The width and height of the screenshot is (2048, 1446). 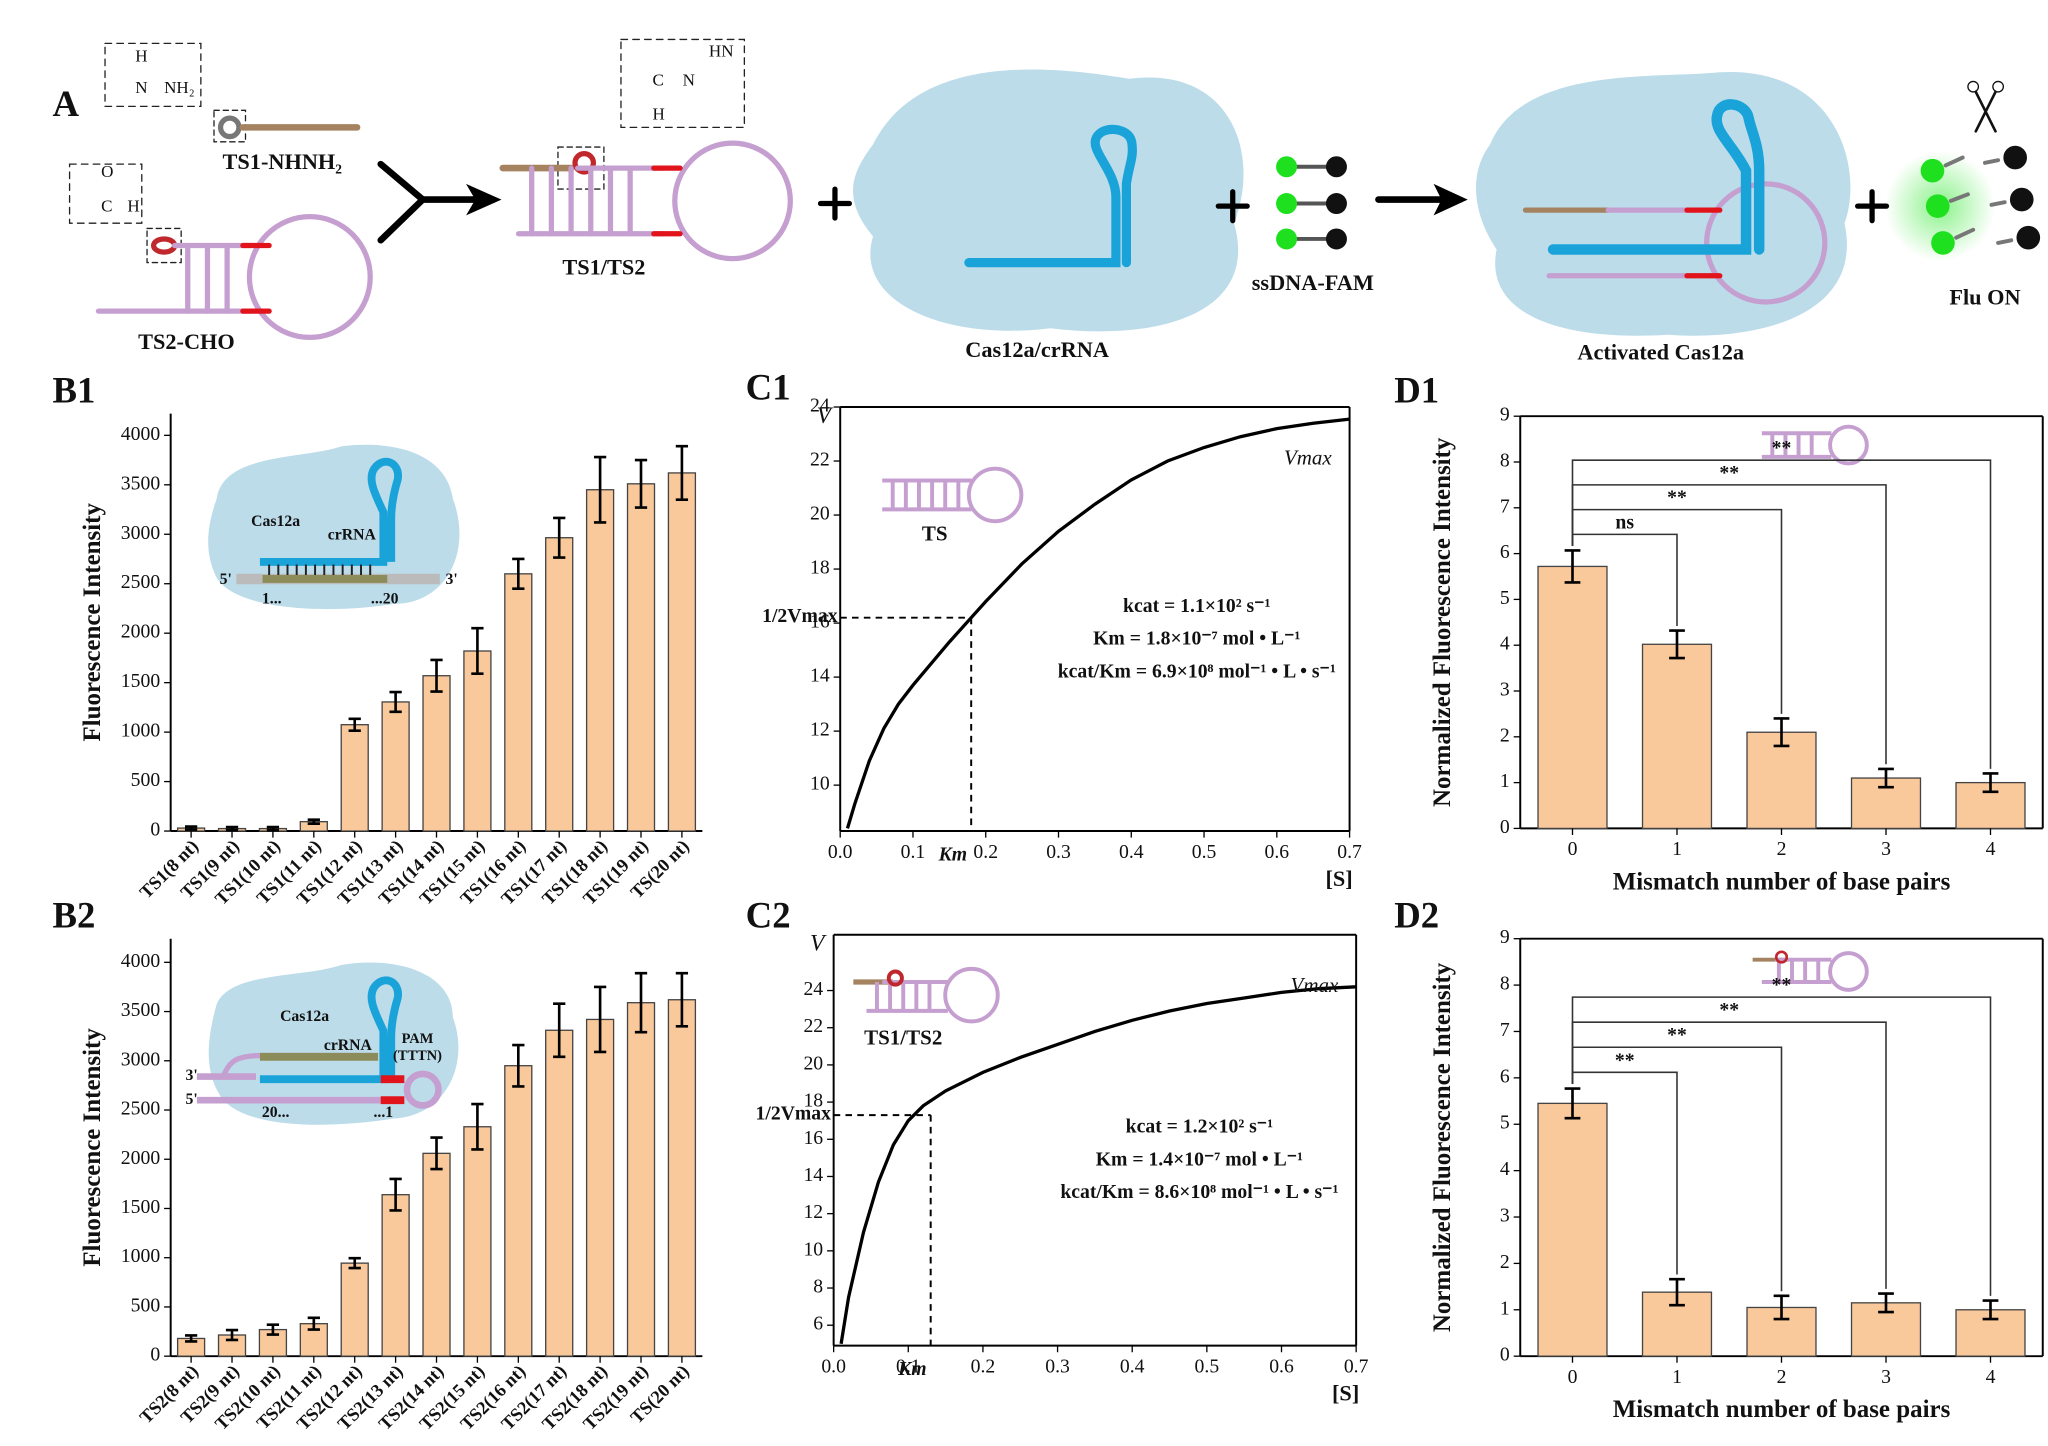 I want to click on inset-label: Cas12a, so click(x=304, y=1016).